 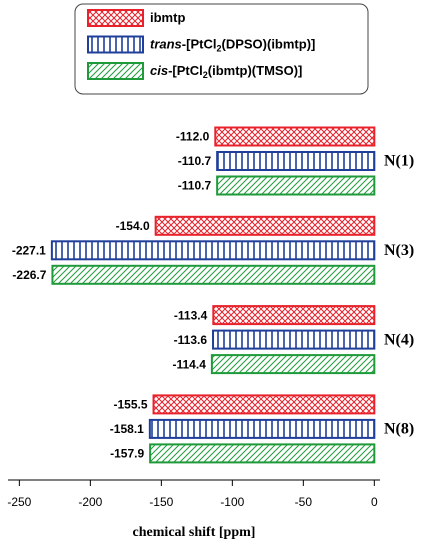 What do you see at coordinates (127, 429) in the screenshot?
I see `value-label: -158.1` at bounding box center [127, 429].